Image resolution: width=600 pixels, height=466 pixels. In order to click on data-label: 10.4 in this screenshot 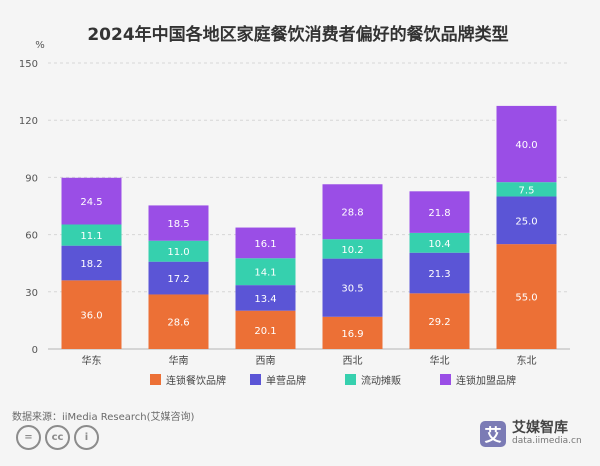, I will do `click(439, 244)`.